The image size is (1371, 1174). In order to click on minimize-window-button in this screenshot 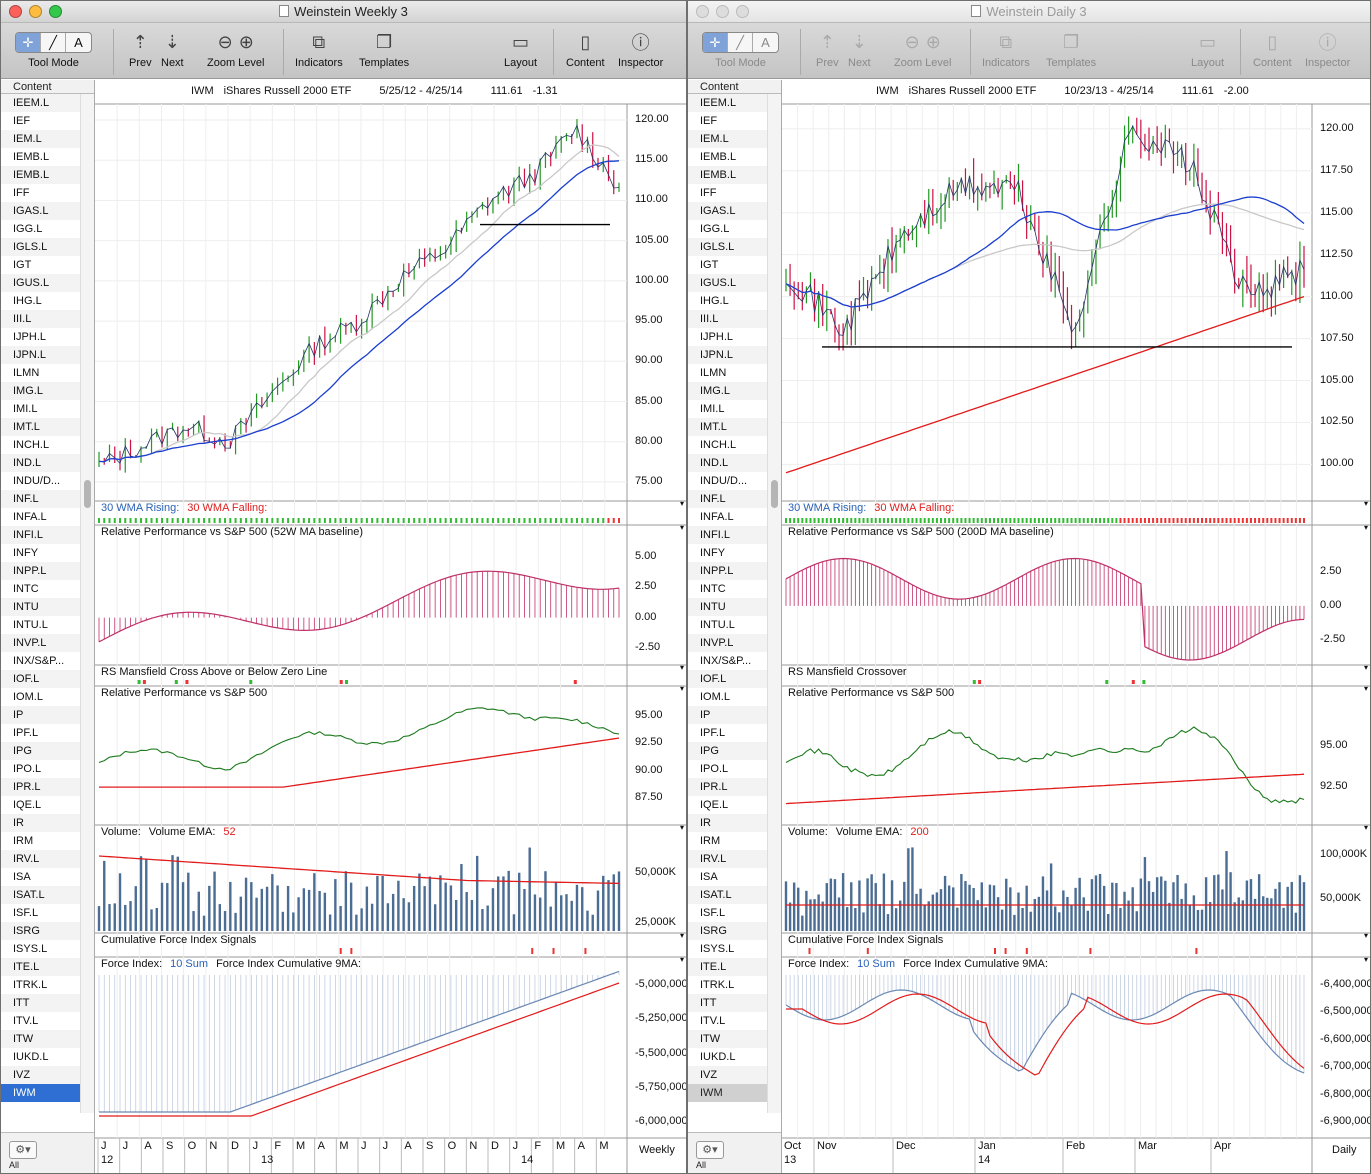, I will do `click(722, 11)`.